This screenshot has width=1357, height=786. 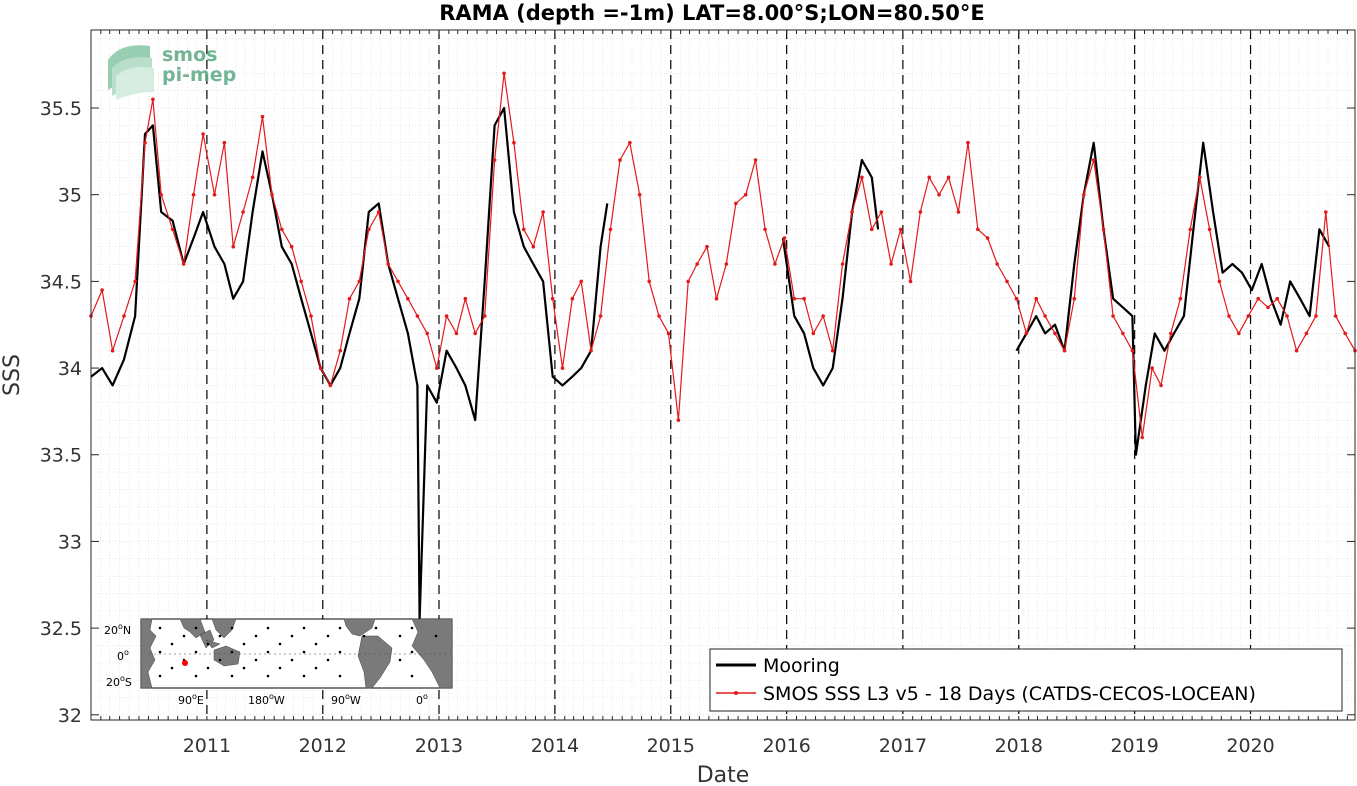 What do you see at coordinates (723, 774) in the screenshot?
I see `x-axis-label: Date` at bounding box center [723, 774].